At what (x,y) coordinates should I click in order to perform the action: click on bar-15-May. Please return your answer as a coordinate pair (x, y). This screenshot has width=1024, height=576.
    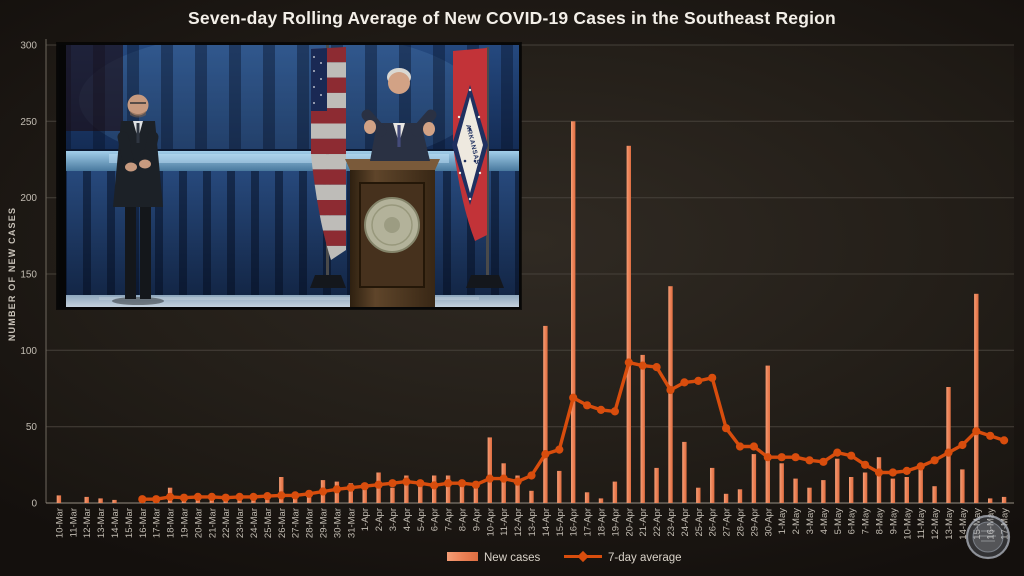
    Looking at the image, I should click on (976, 398).